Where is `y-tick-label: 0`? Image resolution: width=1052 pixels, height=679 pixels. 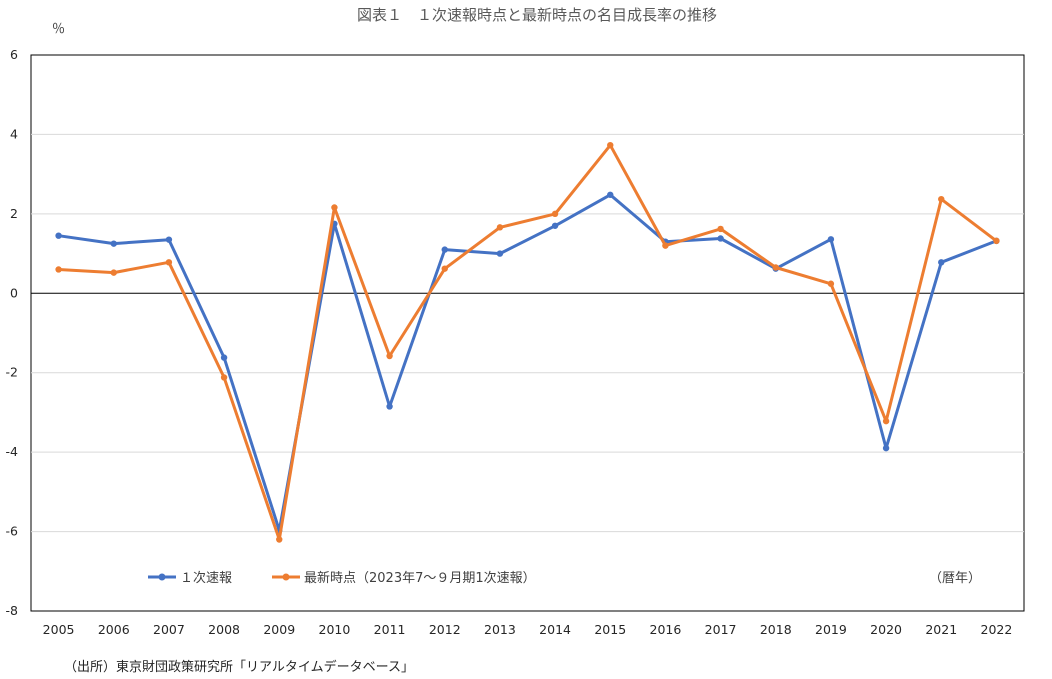
y-tick-label: 0 is located at coordinates (14, 292).